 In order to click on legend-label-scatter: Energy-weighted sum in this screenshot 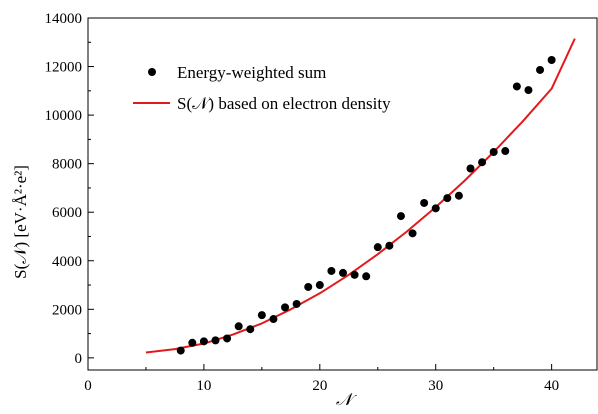, I will do `click(251, 72)`.